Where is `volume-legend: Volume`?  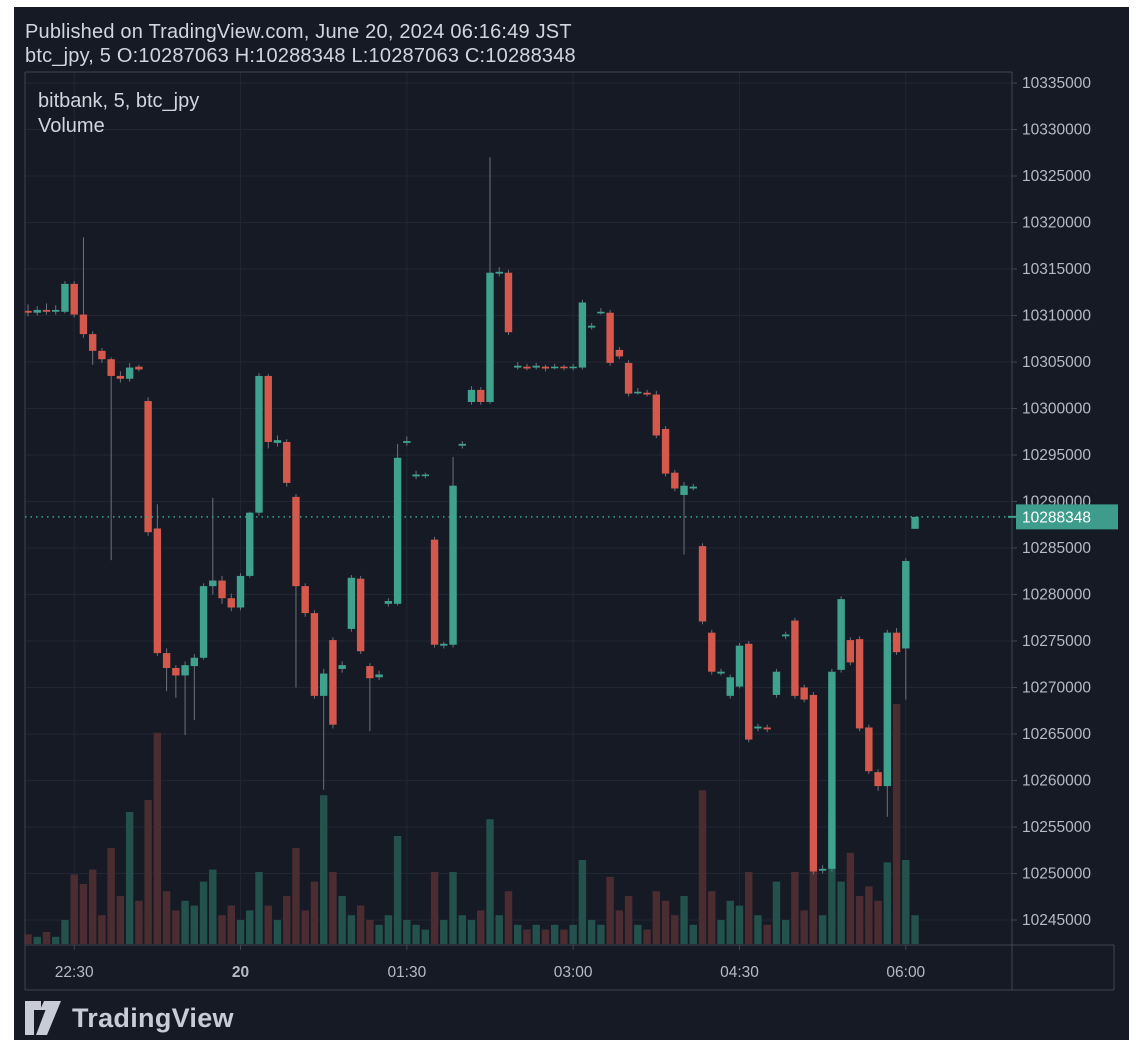 volume-legend: Volume is located at coordinates (71, 126).